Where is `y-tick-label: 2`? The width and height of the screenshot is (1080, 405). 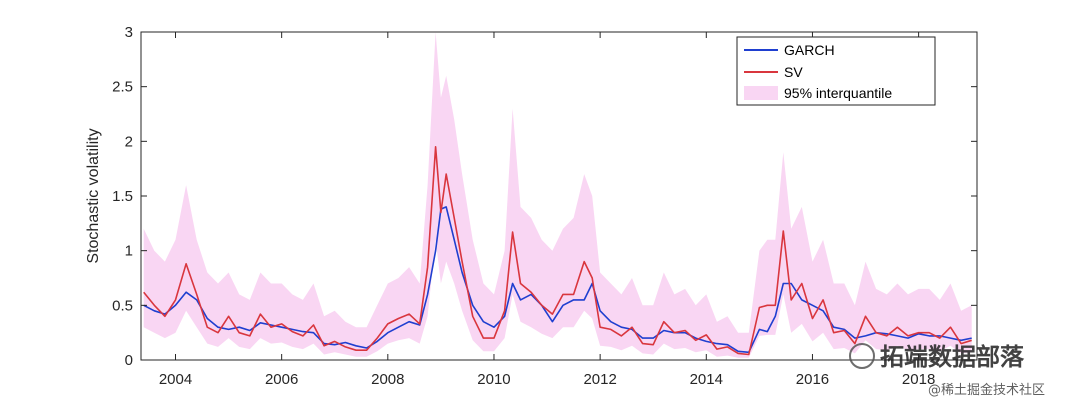 y-tick-label: 2 is located at coordinates (129, 141).